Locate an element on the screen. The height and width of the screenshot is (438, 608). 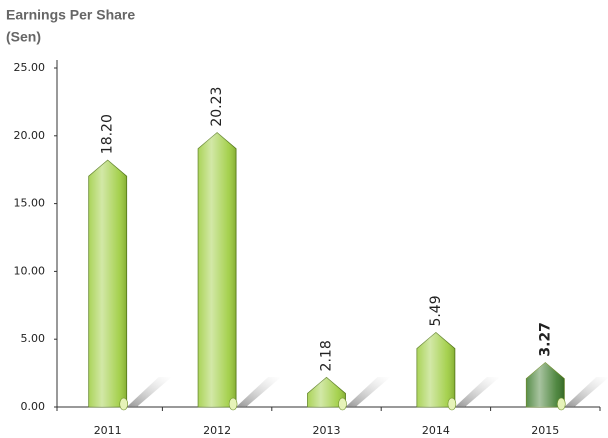
x-tick-label: 2011 is located at coordinates (108, 430).